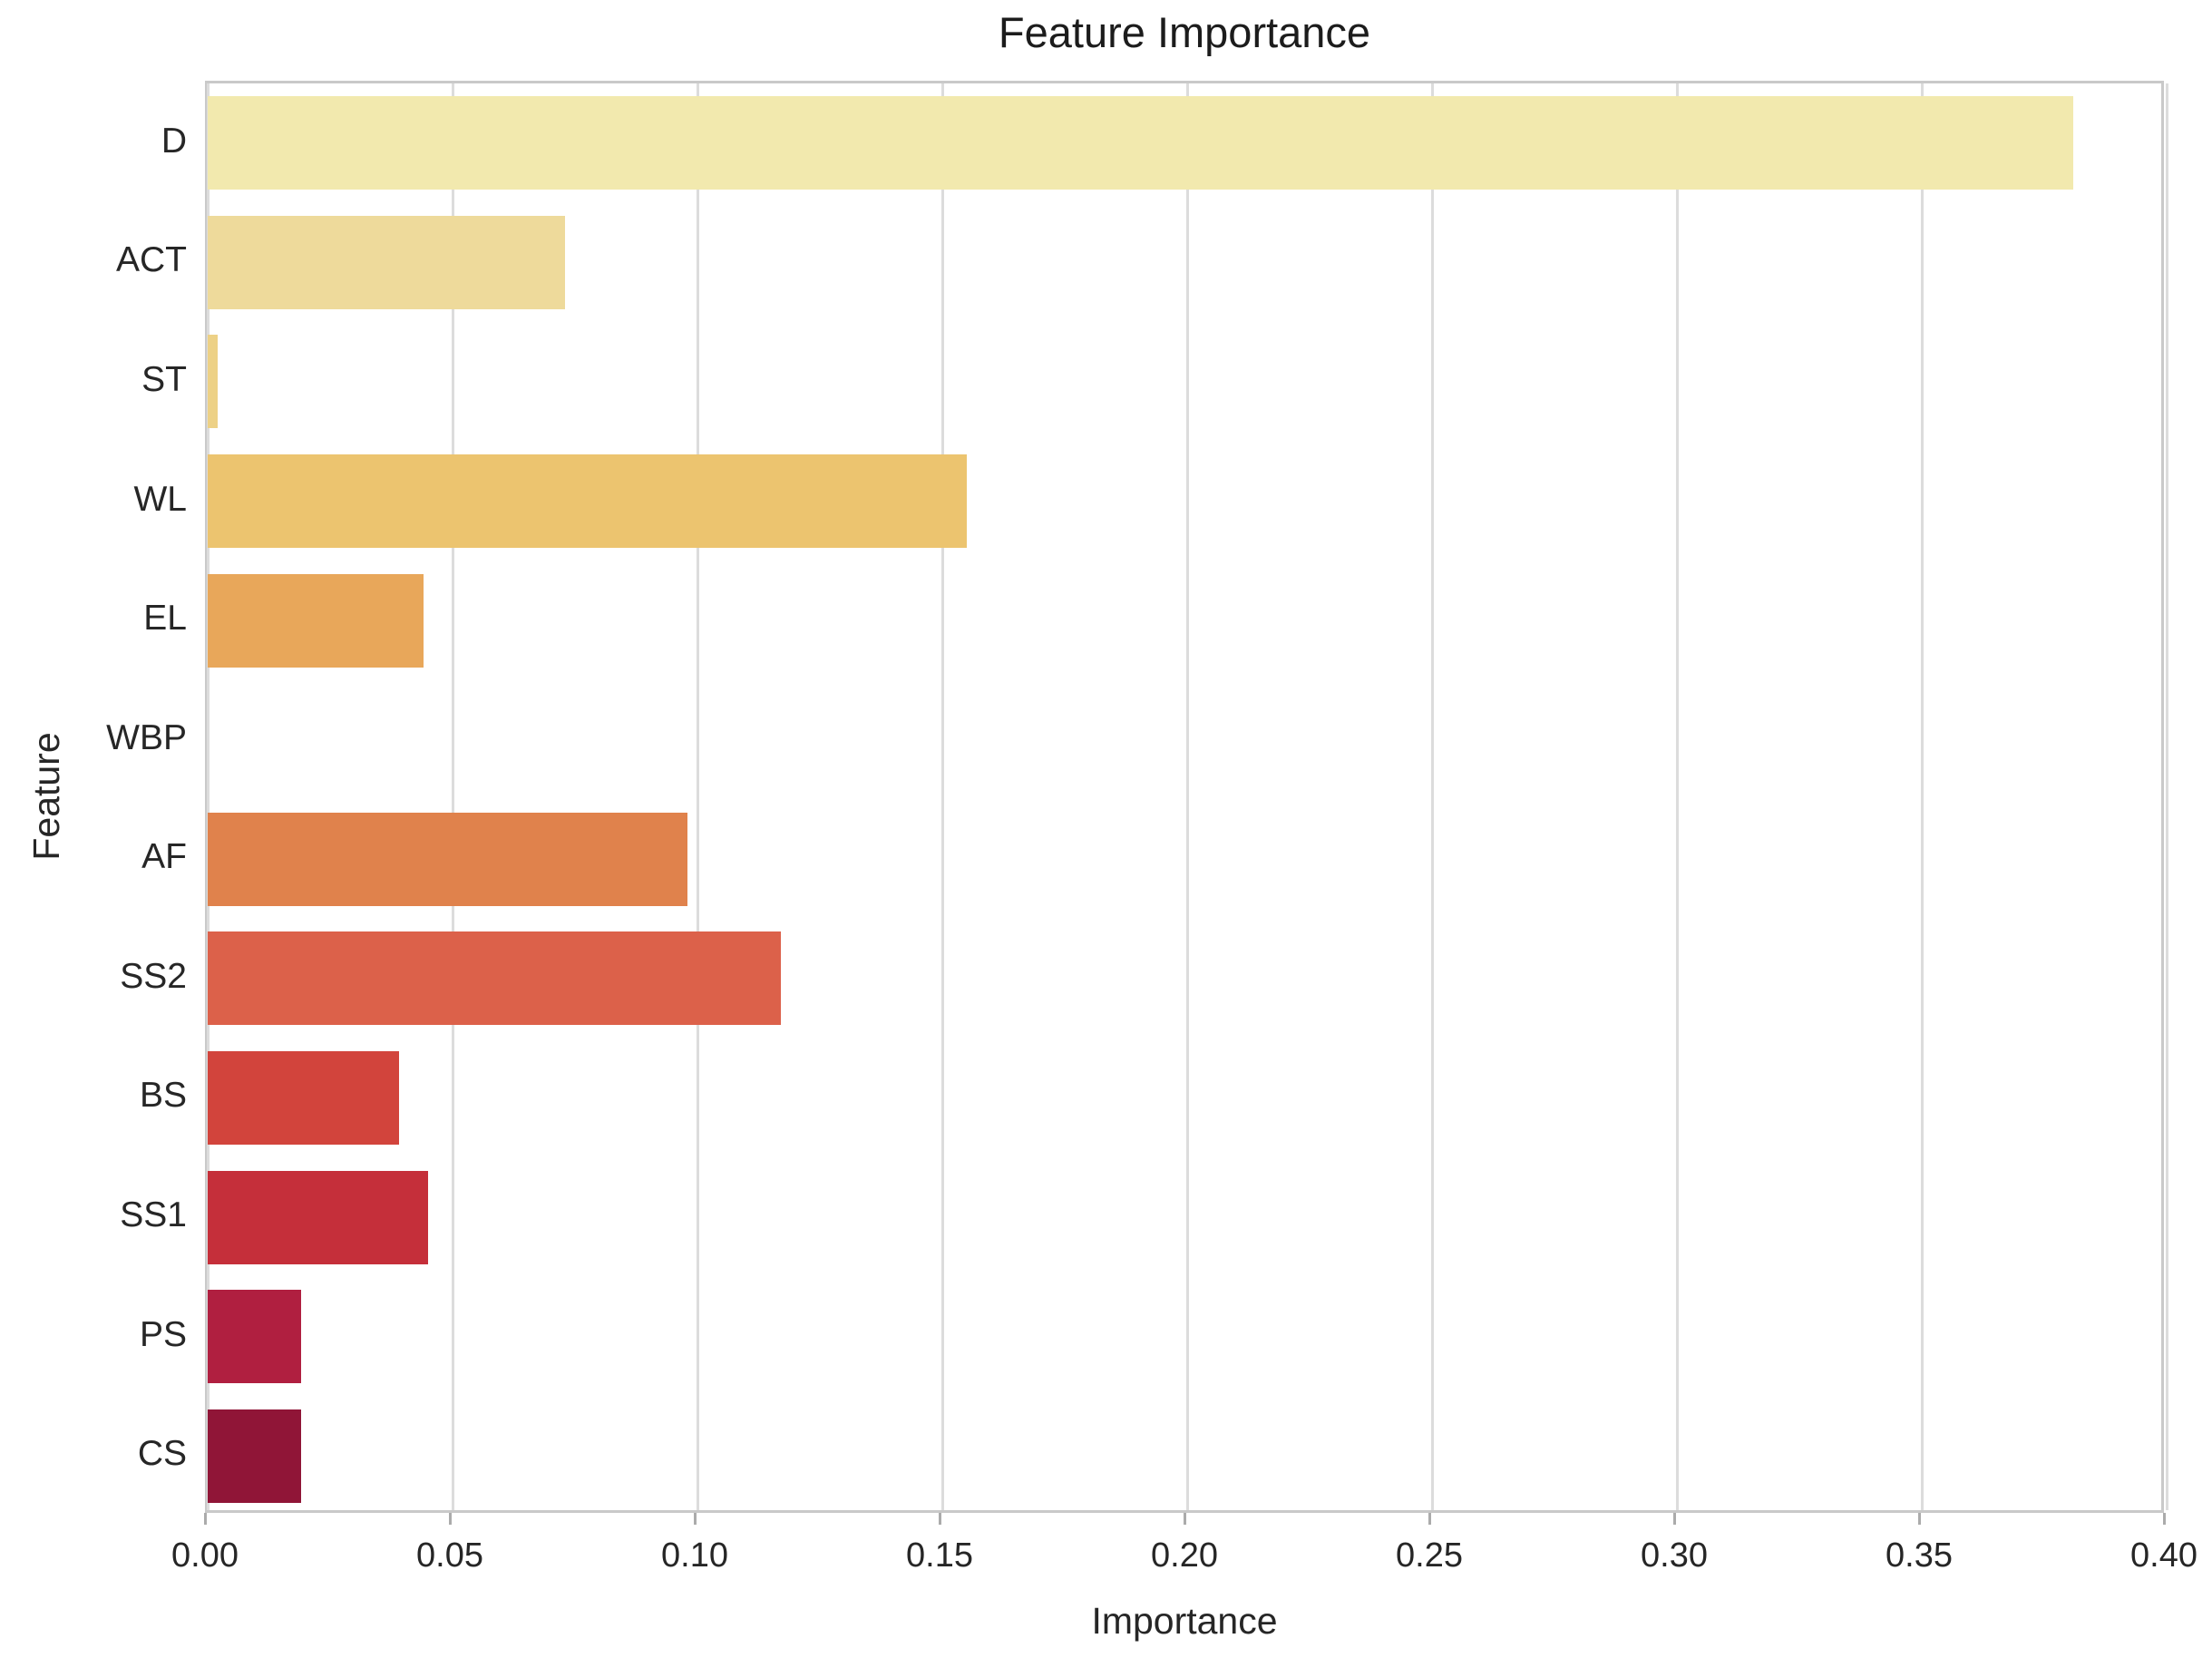 Image resolution: width=2212 pixels, height=1658 pixels. Describe the element at coordinates (698, 796) in the screenshot. I see `gridline-x-0.10` at that location.